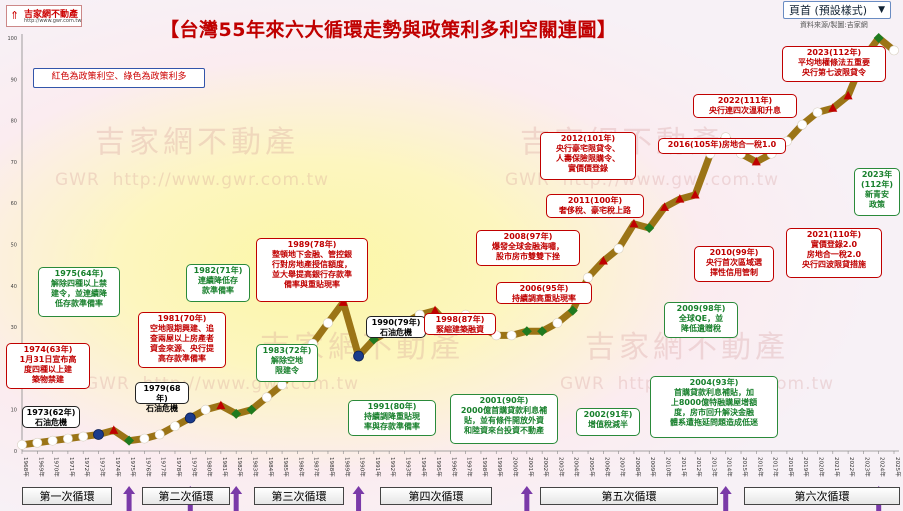 Image resolution: width=903 pixels, height=511 pixels. Describe the element at coordinates (14, 80) in the screenshot. I see `y-tick-label: 90` at that location.